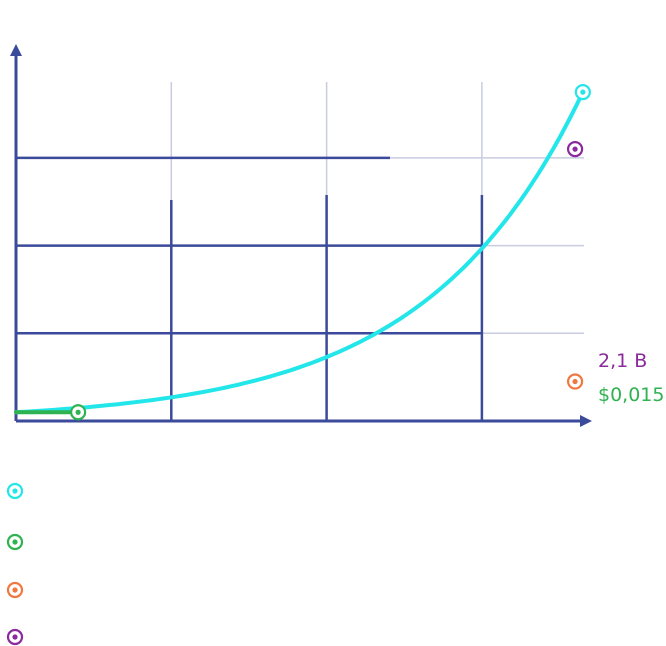 This screenshot has height=646, width=666. Describe the element at coordinates (586, 421) in the screenshot. I see `x-axis-arrow` at that location.